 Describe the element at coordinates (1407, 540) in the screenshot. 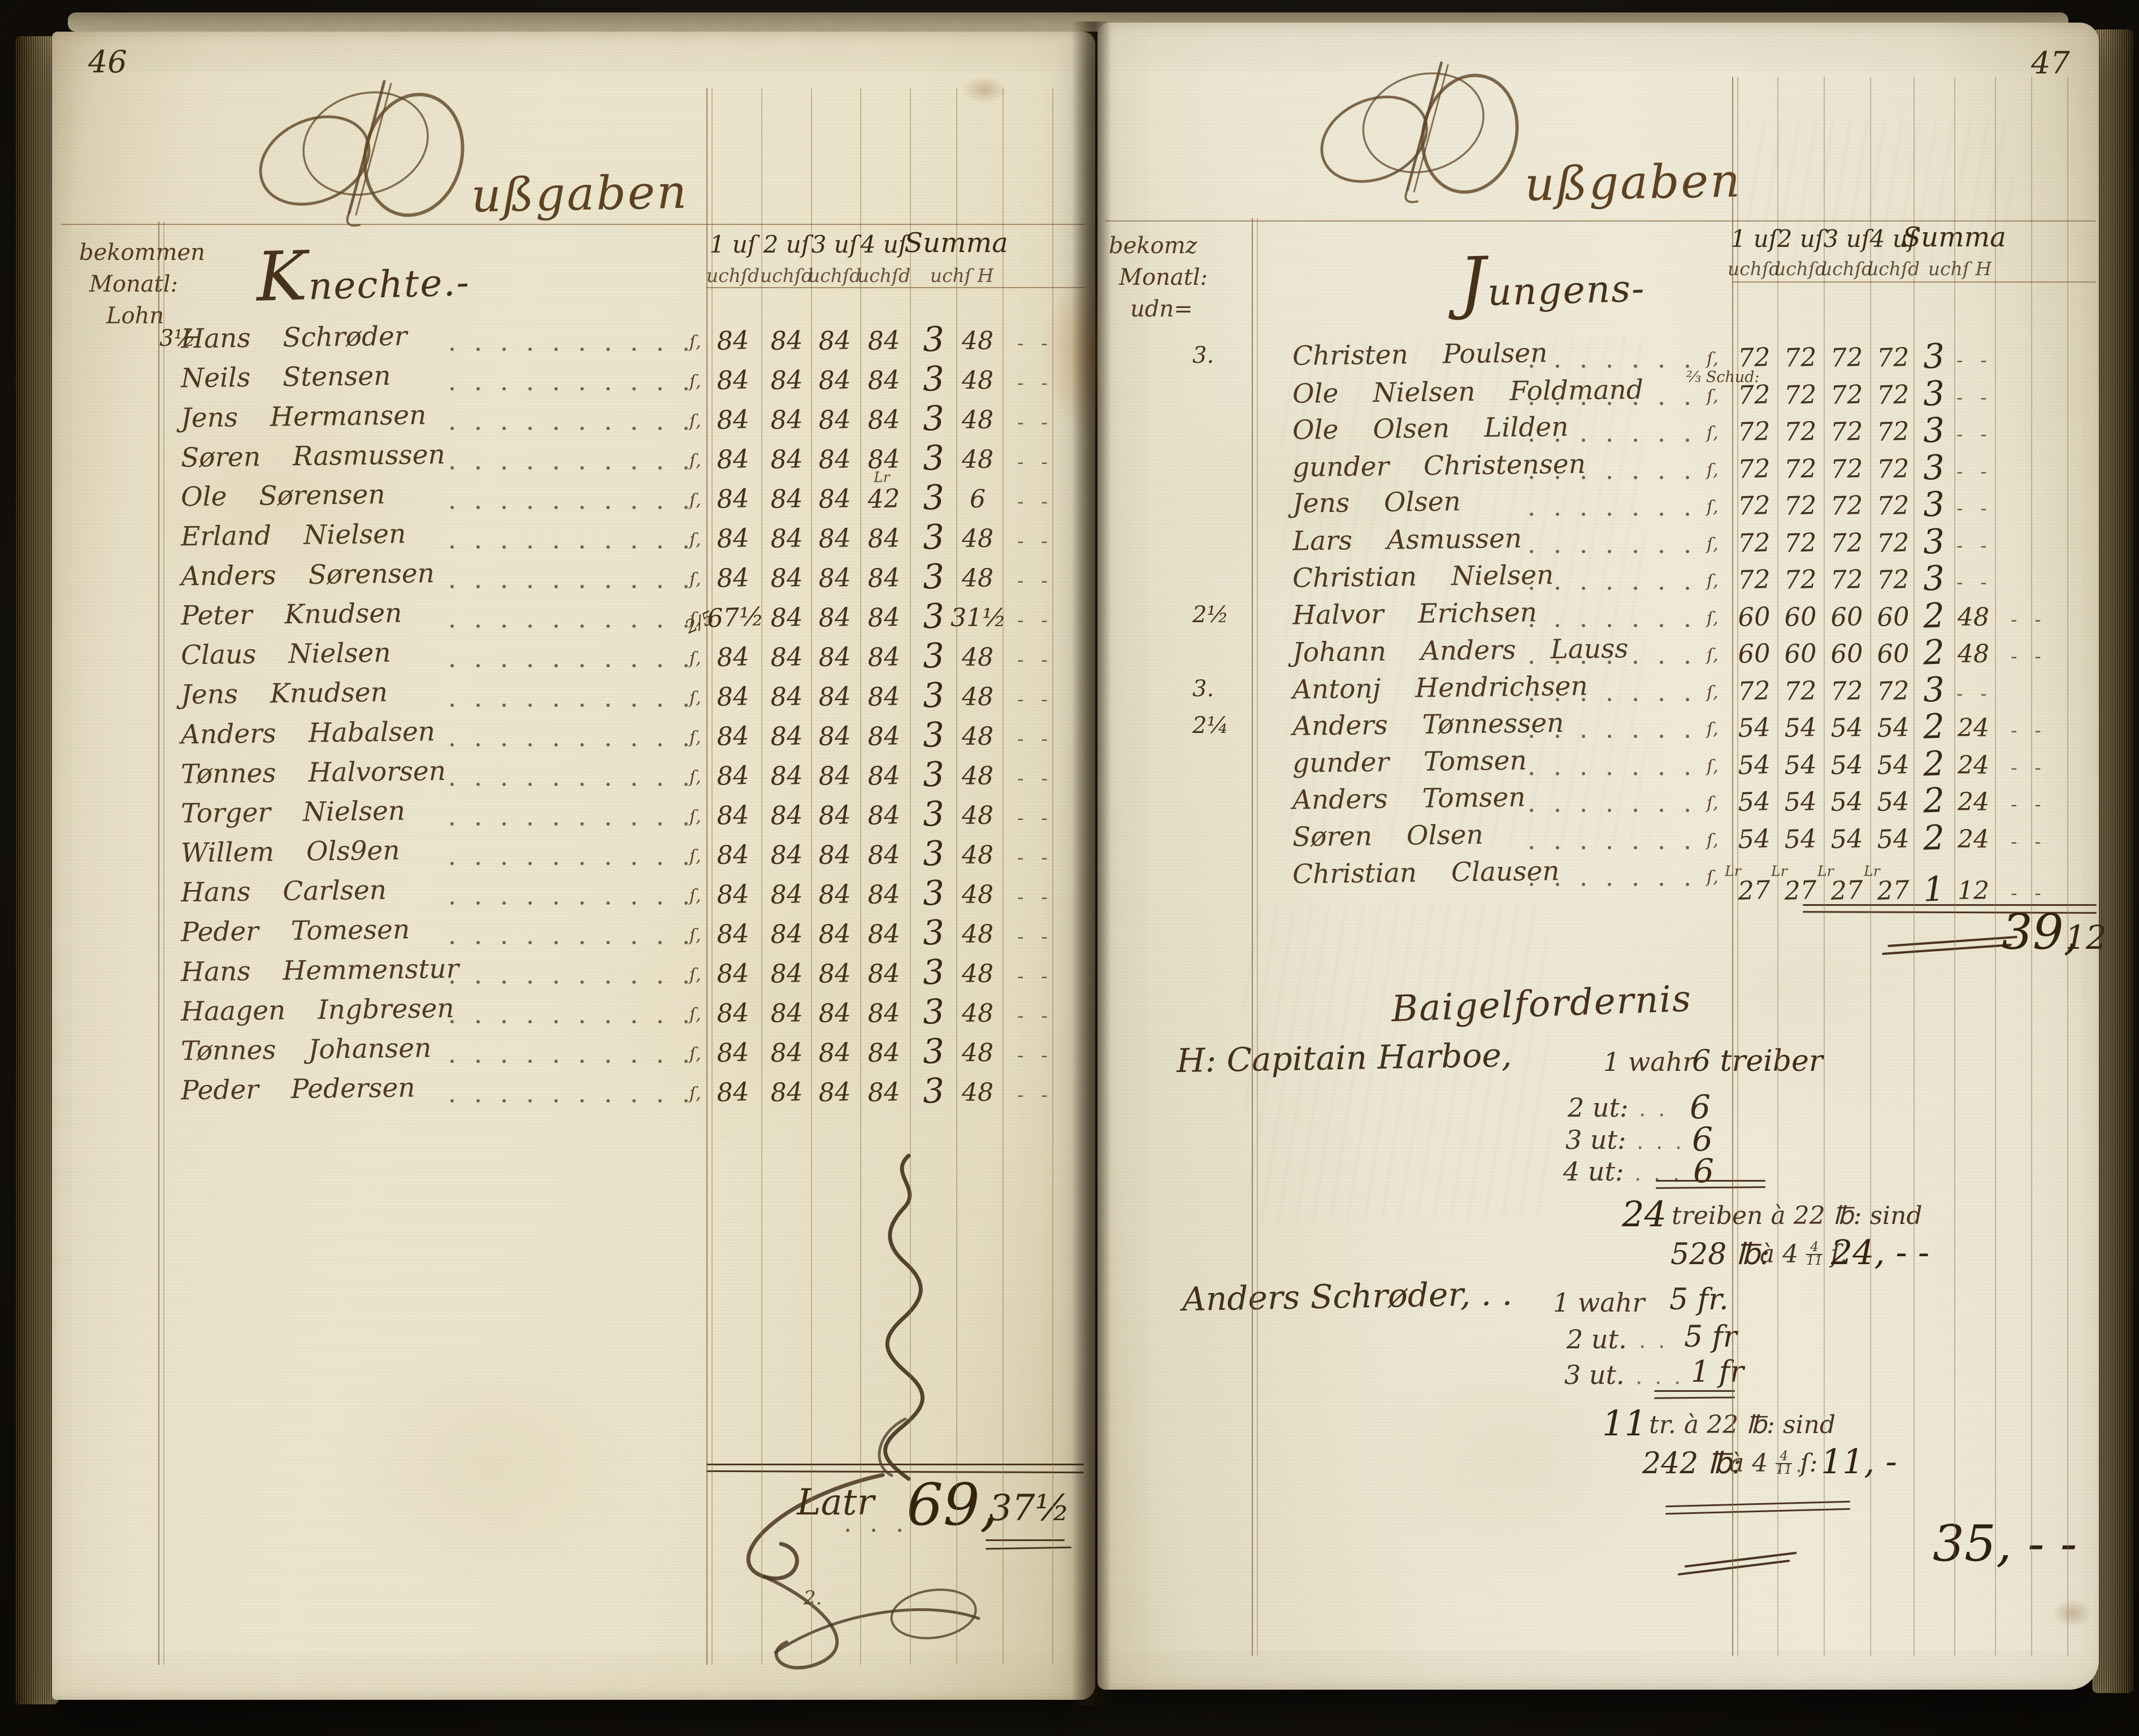

I see `row-name: Lars Asmussen` at that location.